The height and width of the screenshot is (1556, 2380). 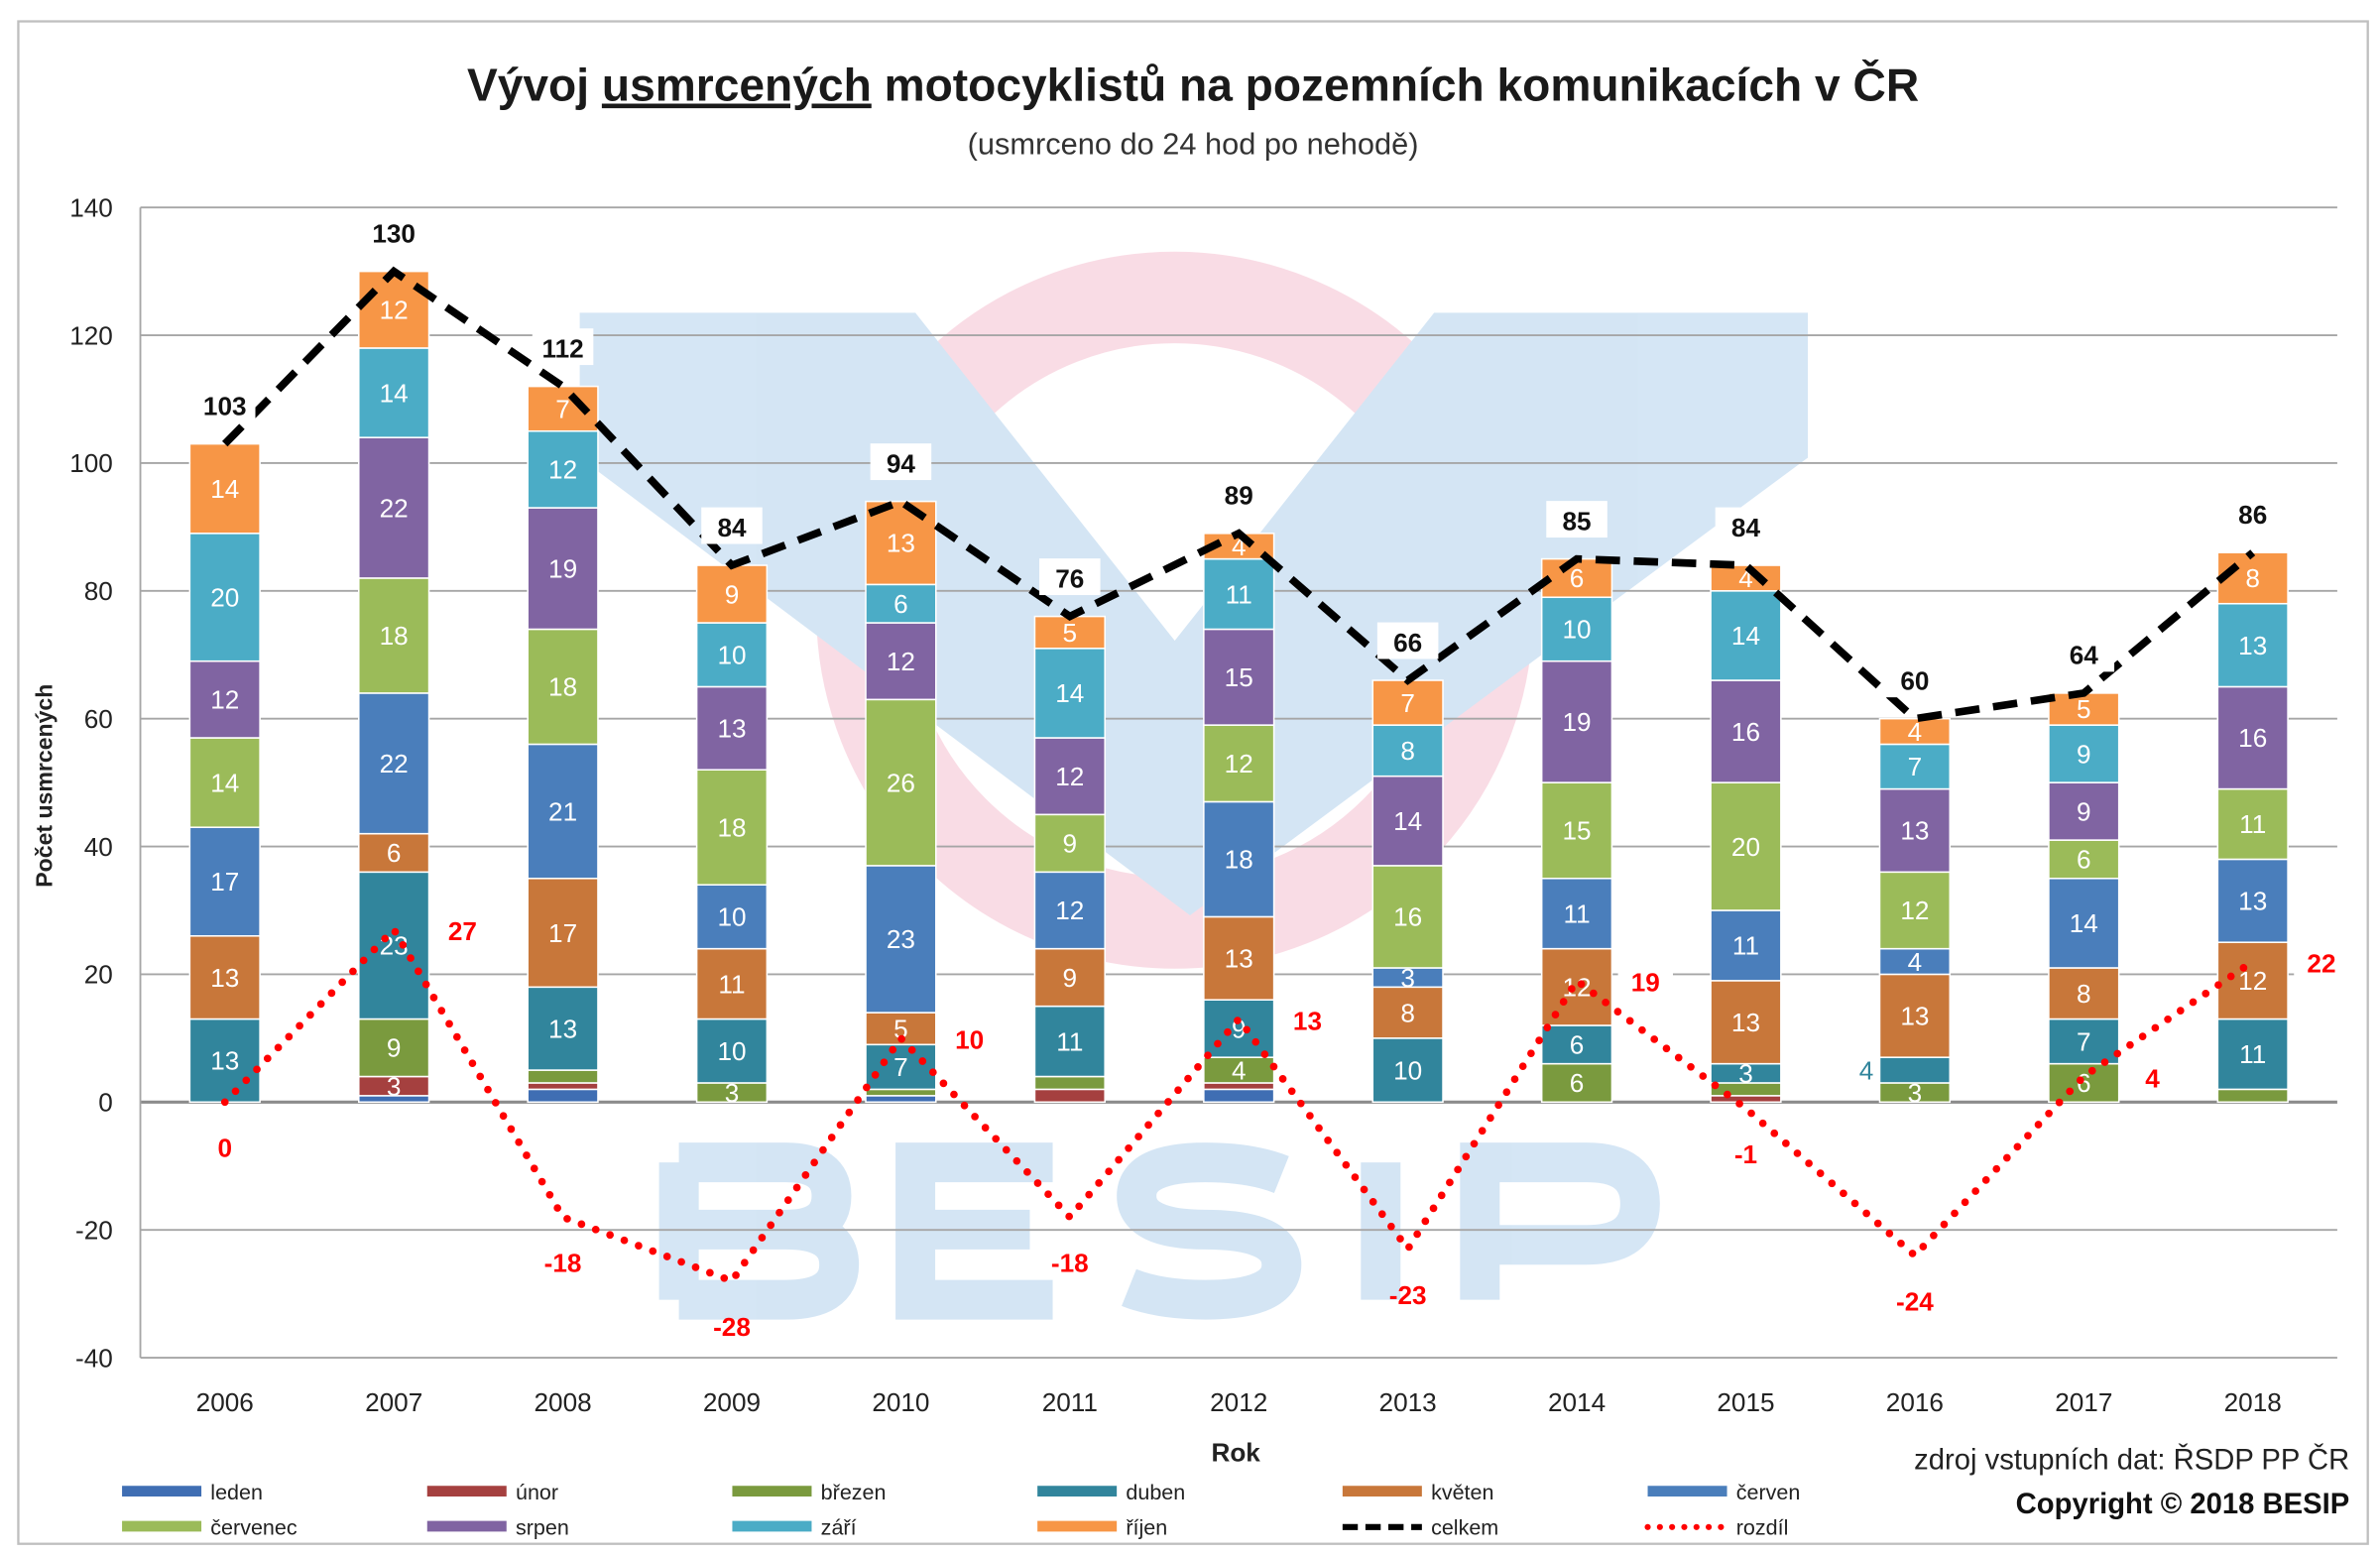 What do you see at coordinates (162, 1526) in the screenshot?
I see `legend-swatch-červenec` at bounding box center [162, 1526].